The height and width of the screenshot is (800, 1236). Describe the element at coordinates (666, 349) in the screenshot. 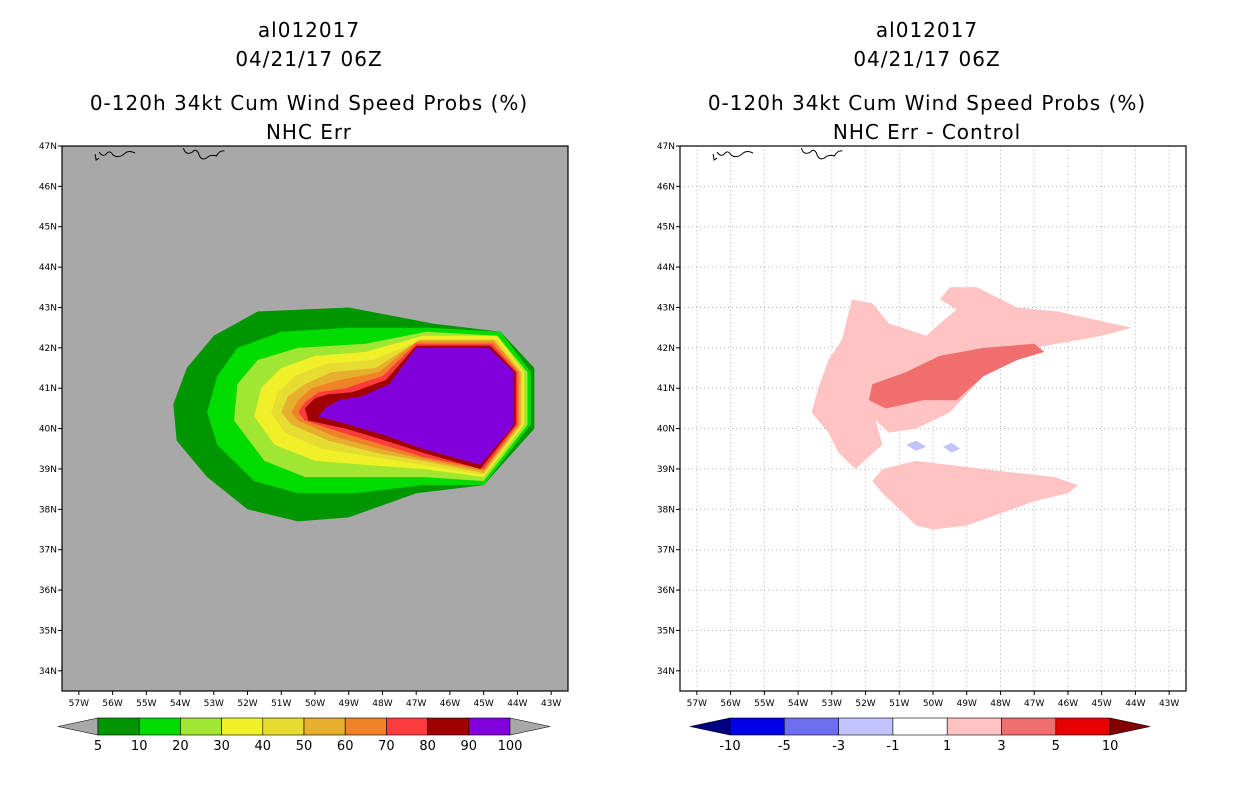

I see `y-tick-label: 42N` at that location.